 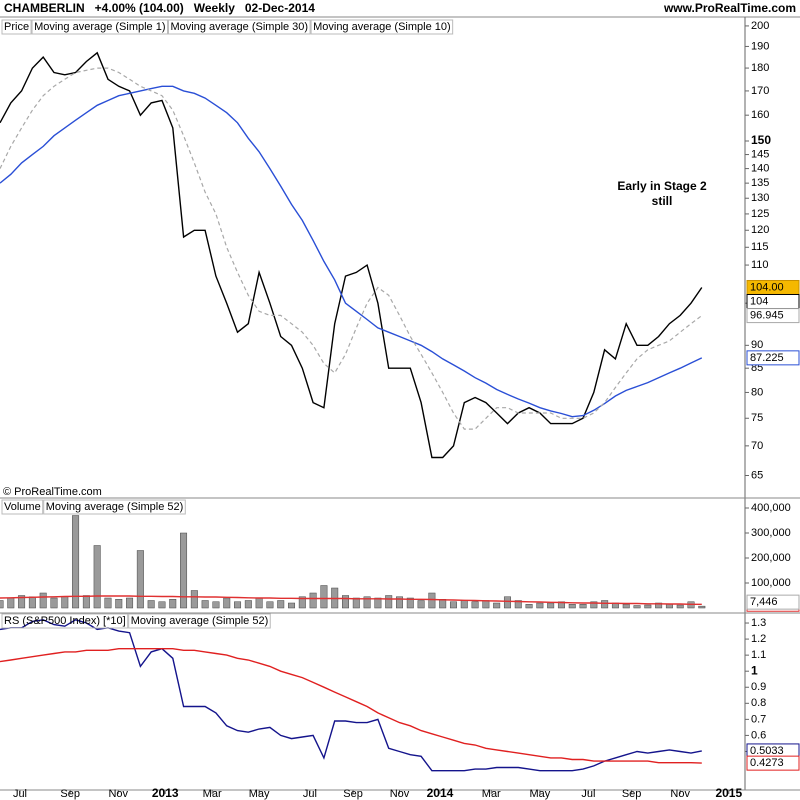 I want to click on legend-entry: RS (S&P500 Index) [*10], so click(x=65, y=621).